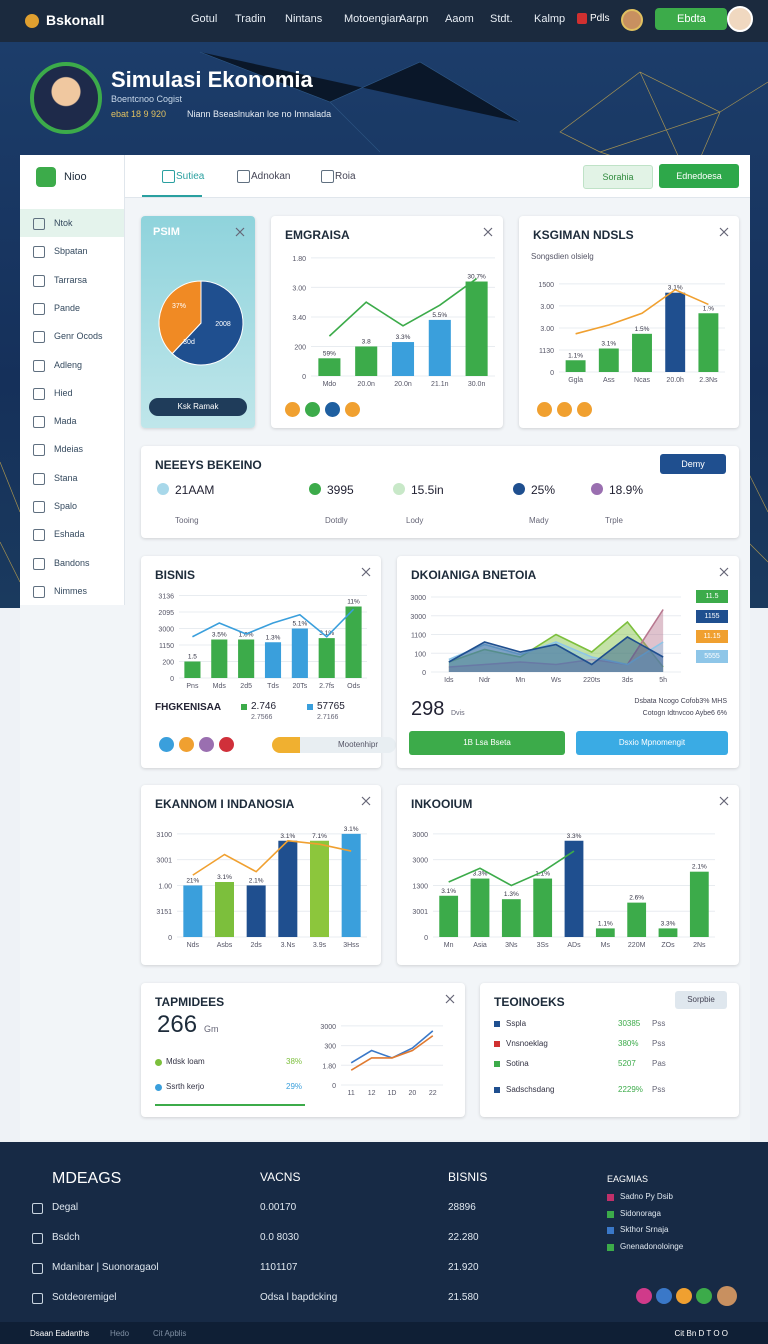 The width and height of the screenshot is (768, 1344). I want to click on bar-label: 1.5, so click(192, 657).